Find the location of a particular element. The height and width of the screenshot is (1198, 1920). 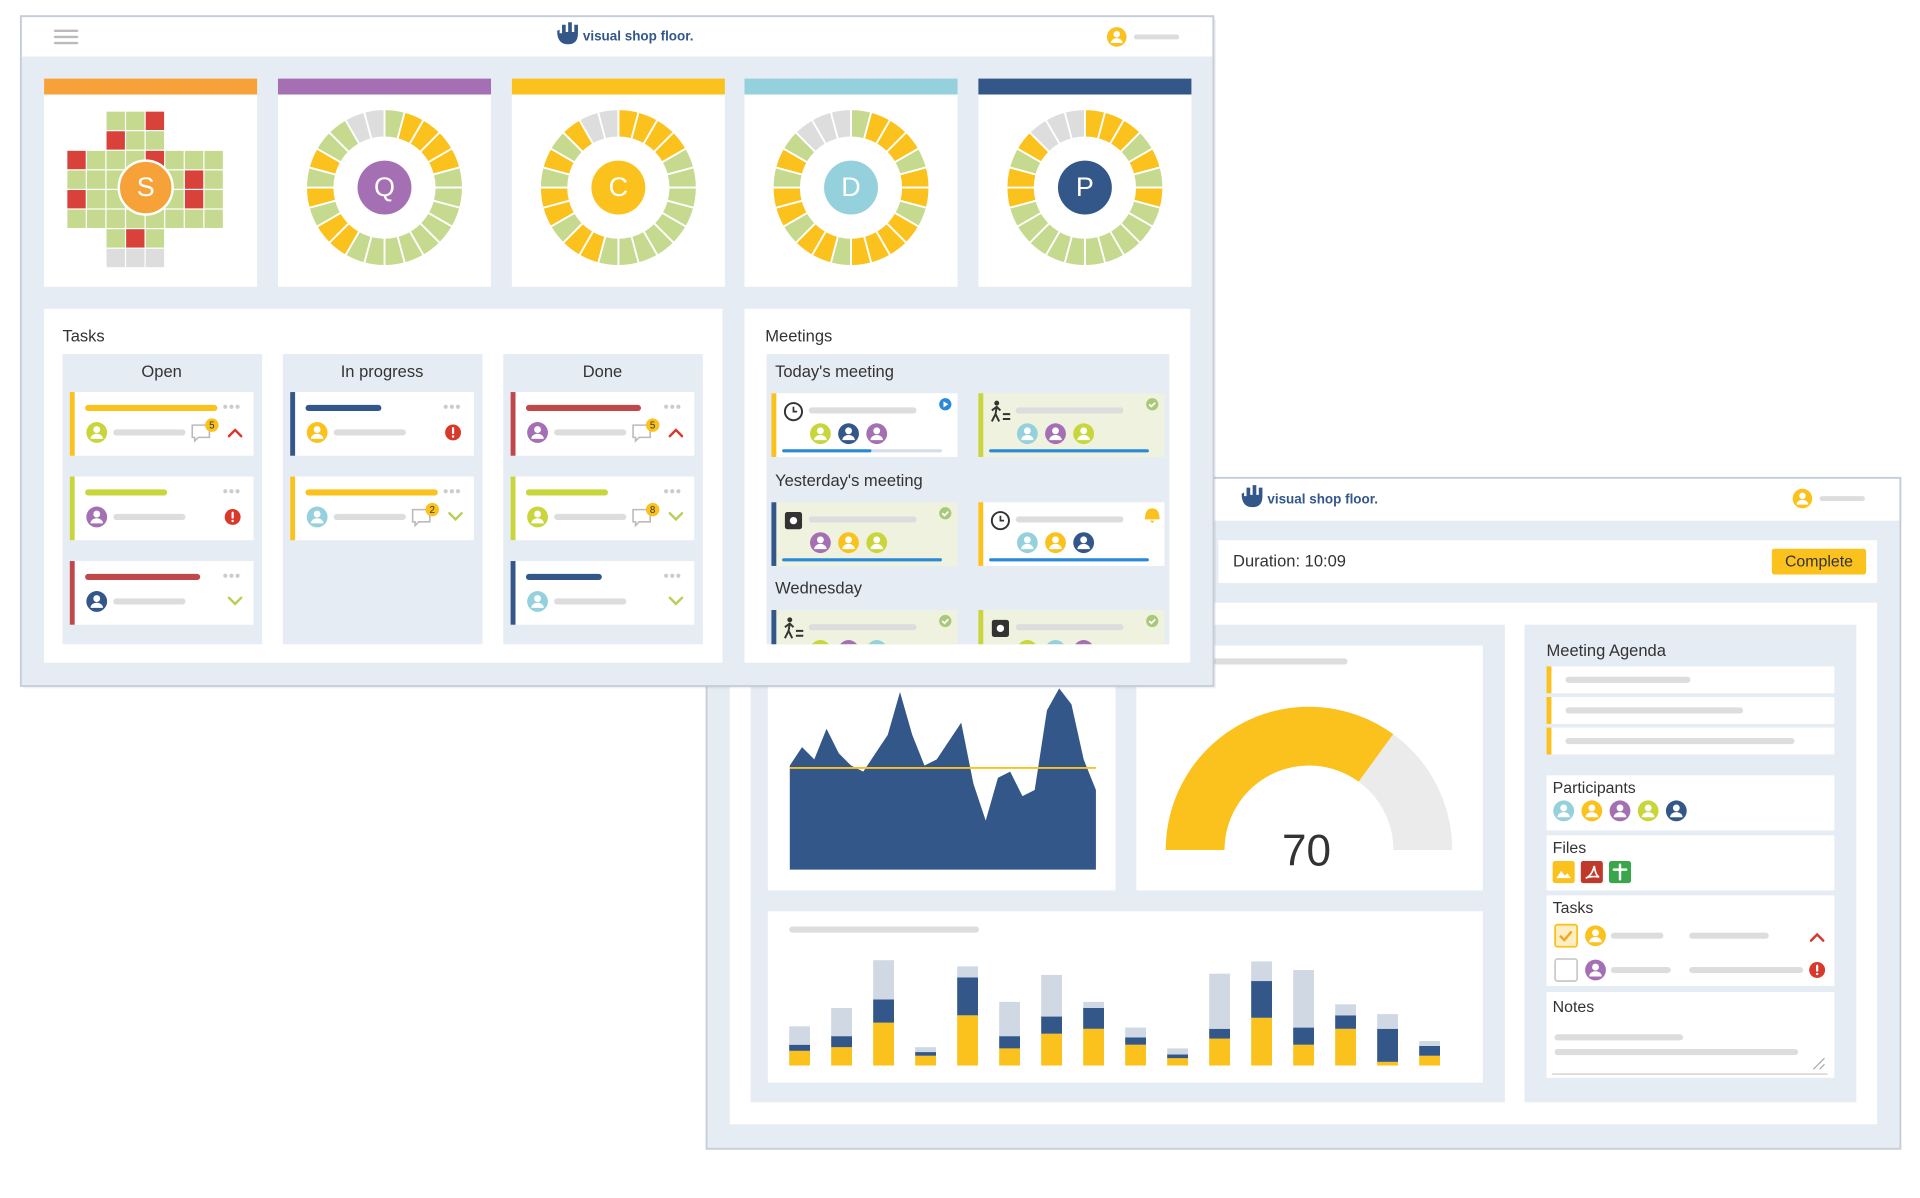

clock-hands is located at coordinates (1002, 518).